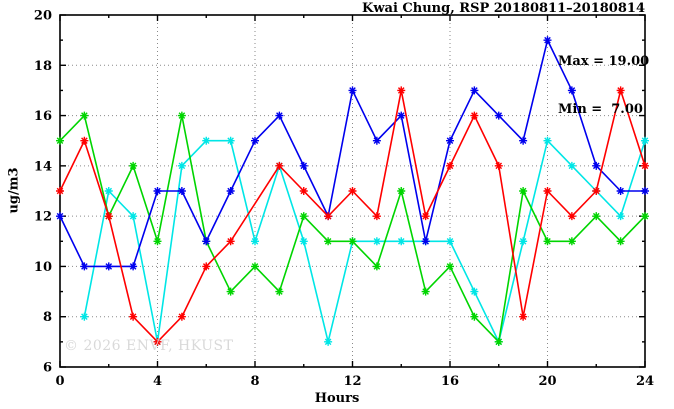 The image size is (674, 409). What do you see at coordinates (47, 368) in the screenshot?
I see `y-tick-label: 6` at bounding box center [47, 368].